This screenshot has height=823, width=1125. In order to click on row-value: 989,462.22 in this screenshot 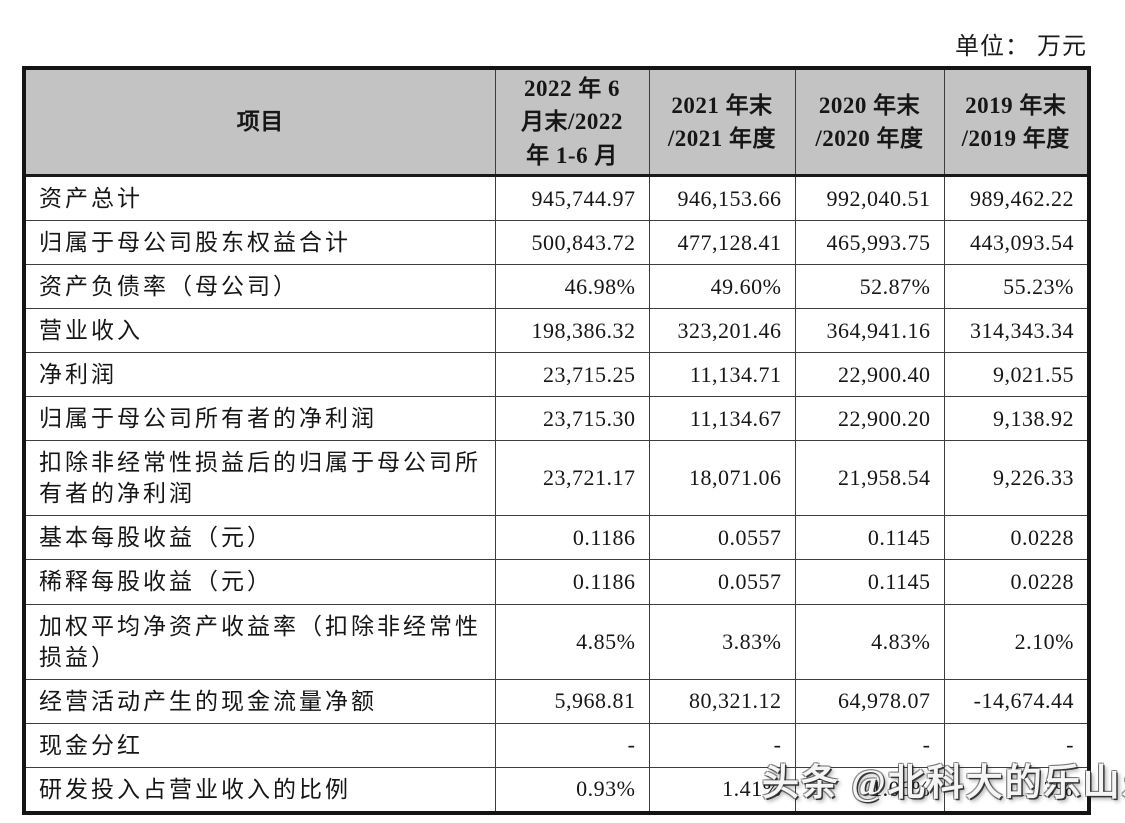, I will do `click(1016, 198)`.